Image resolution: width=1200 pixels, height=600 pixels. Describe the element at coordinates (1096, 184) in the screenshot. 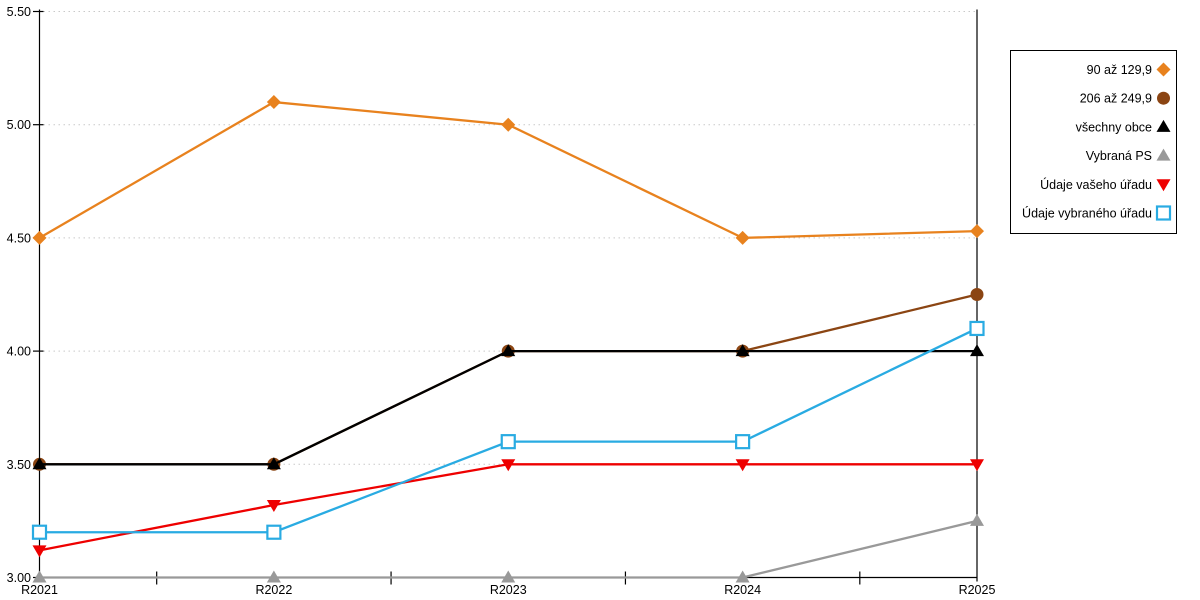

I see `legend-item-label: Údaje vašeho úřadu` at that location.